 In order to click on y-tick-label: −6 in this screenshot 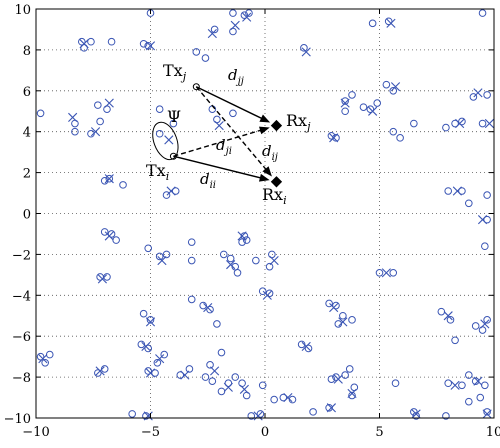, I will do `click(21, 337)`.